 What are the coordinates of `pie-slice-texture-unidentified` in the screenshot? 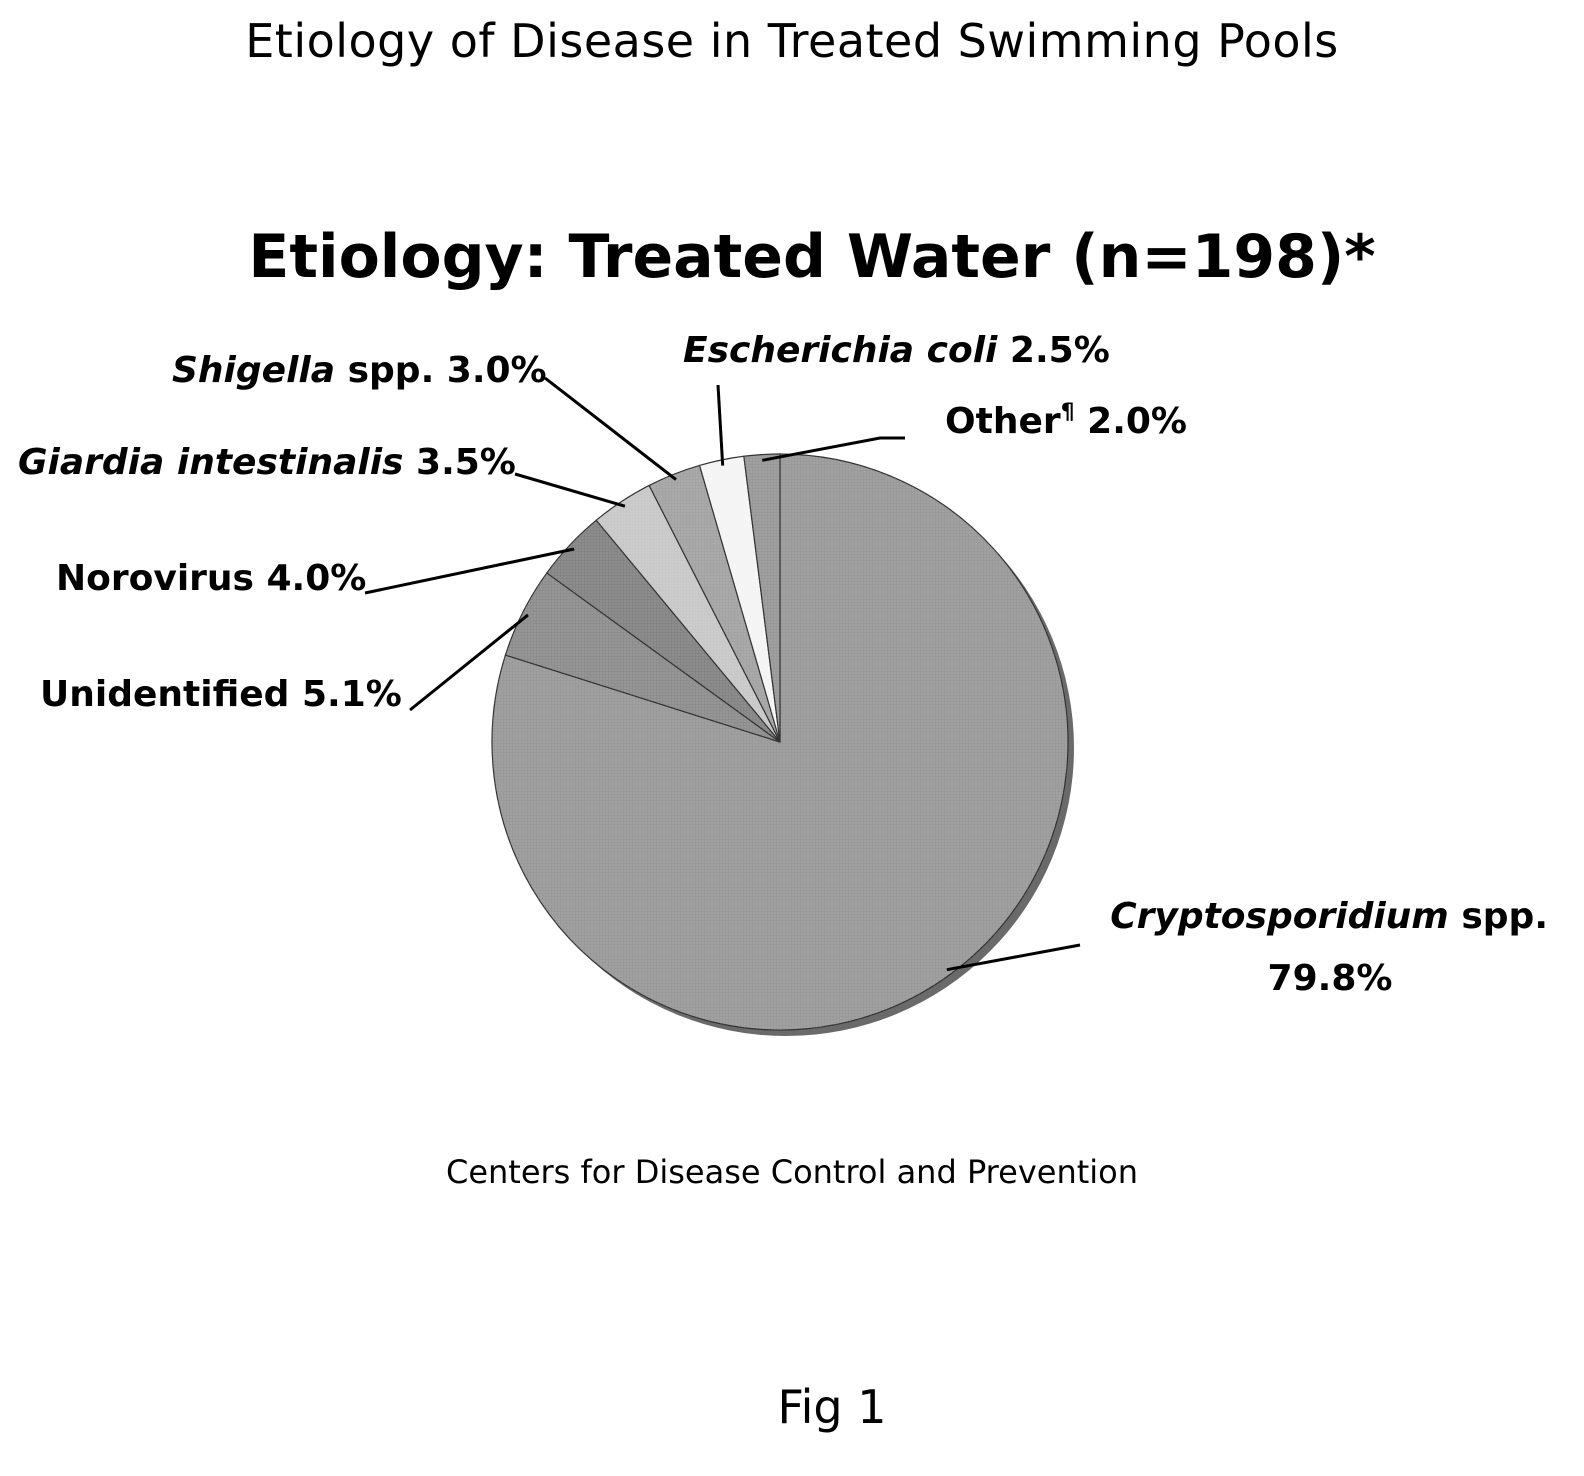 It's located at (642, 657).